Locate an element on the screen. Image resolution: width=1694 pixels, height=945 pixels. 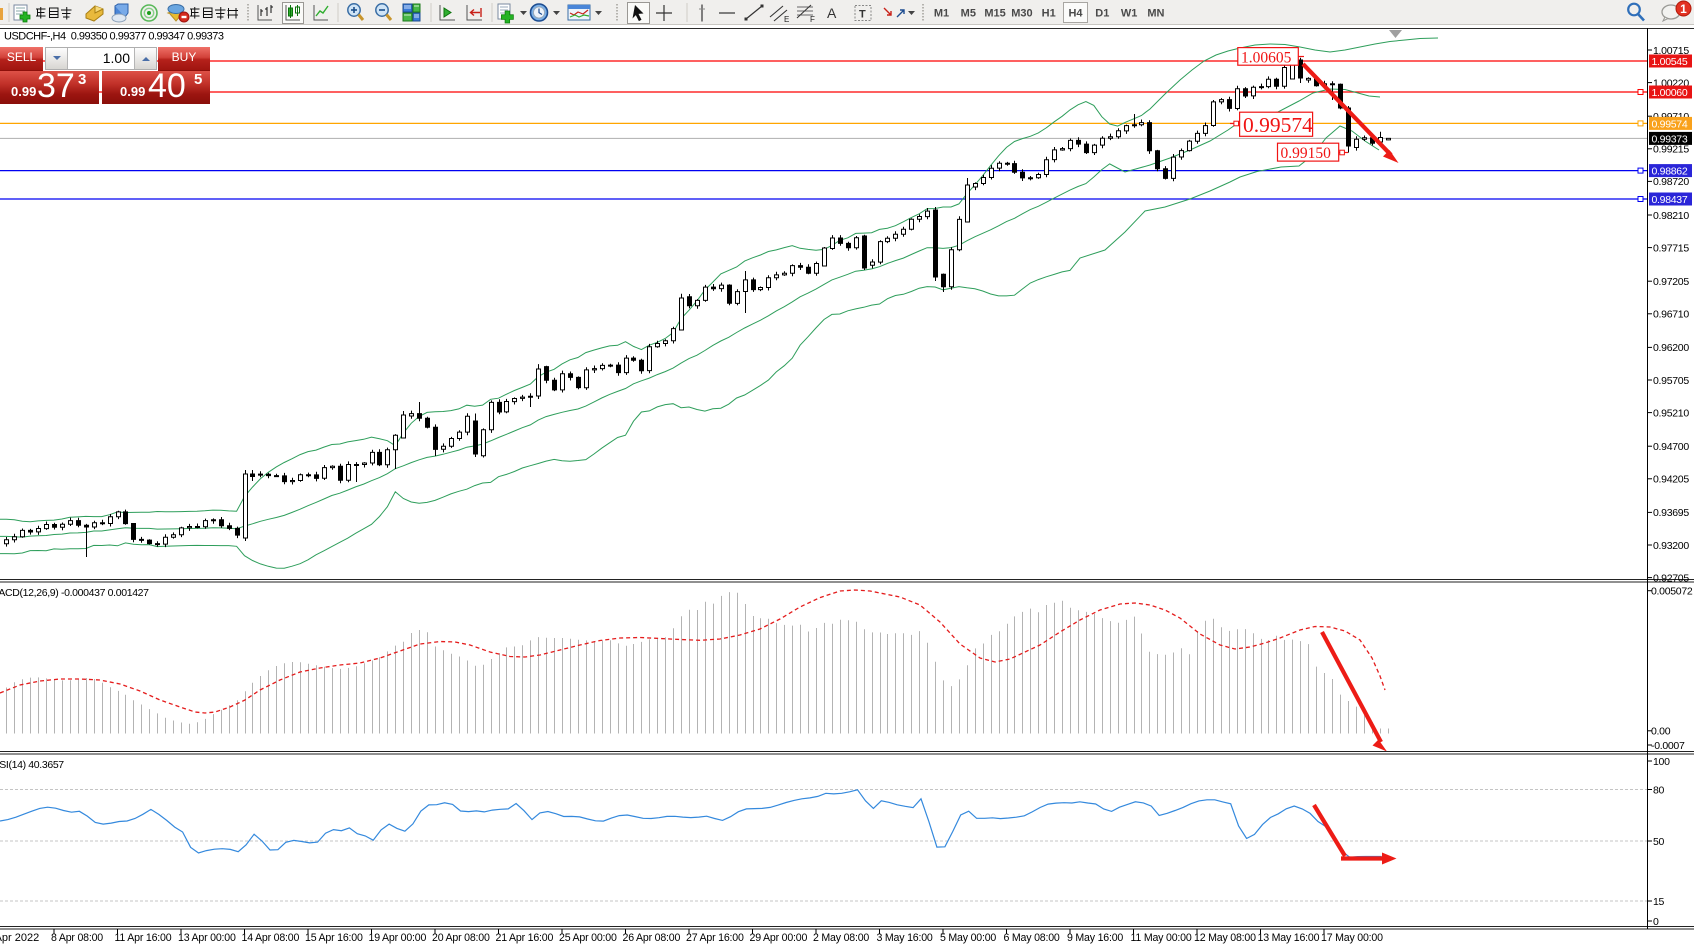
svg-text: 2 May 08:00 is located at coordinates (841, 938).